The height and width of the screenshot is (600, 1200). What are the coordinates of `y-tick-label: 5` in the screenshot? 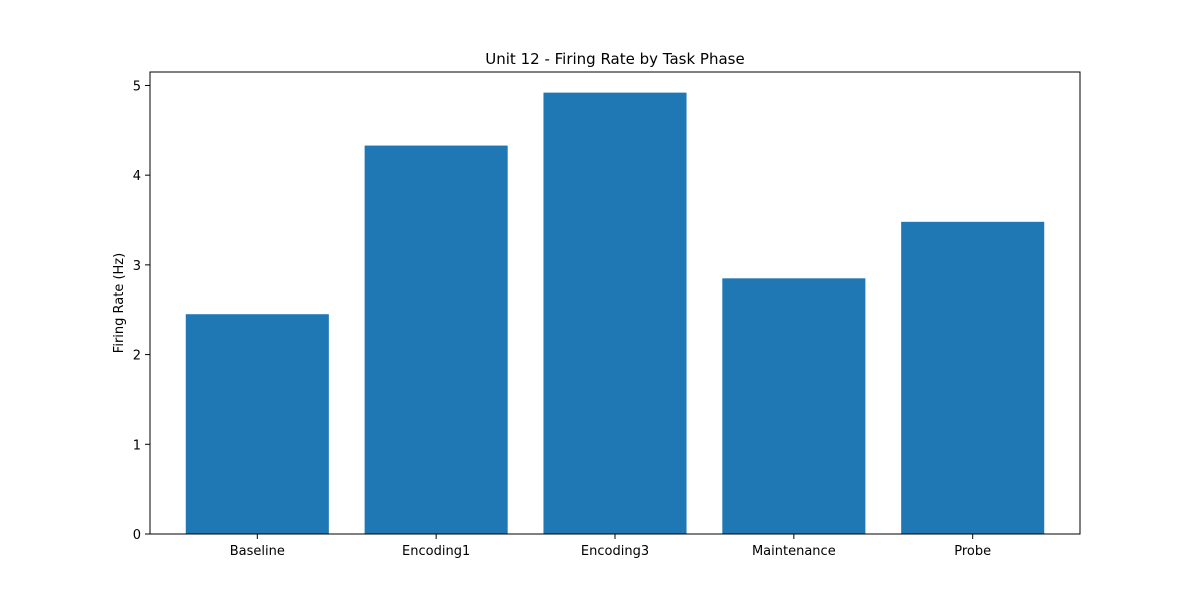 It's located at (137, 86).